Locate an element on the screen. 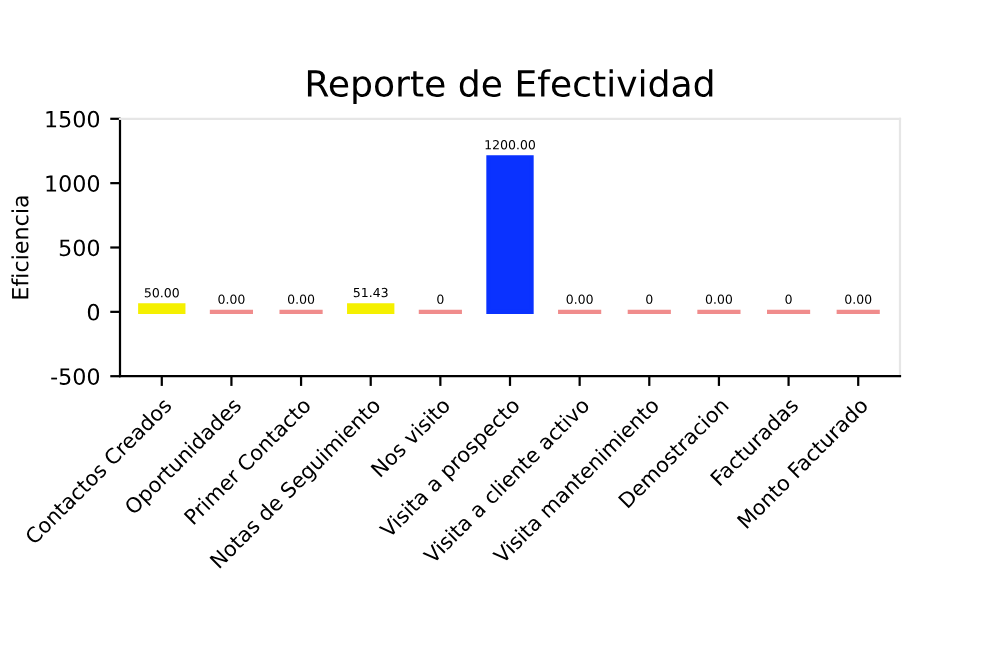 The image size is (1000, 660). y-tick-label: 500 is located at coordinates (79, 248).